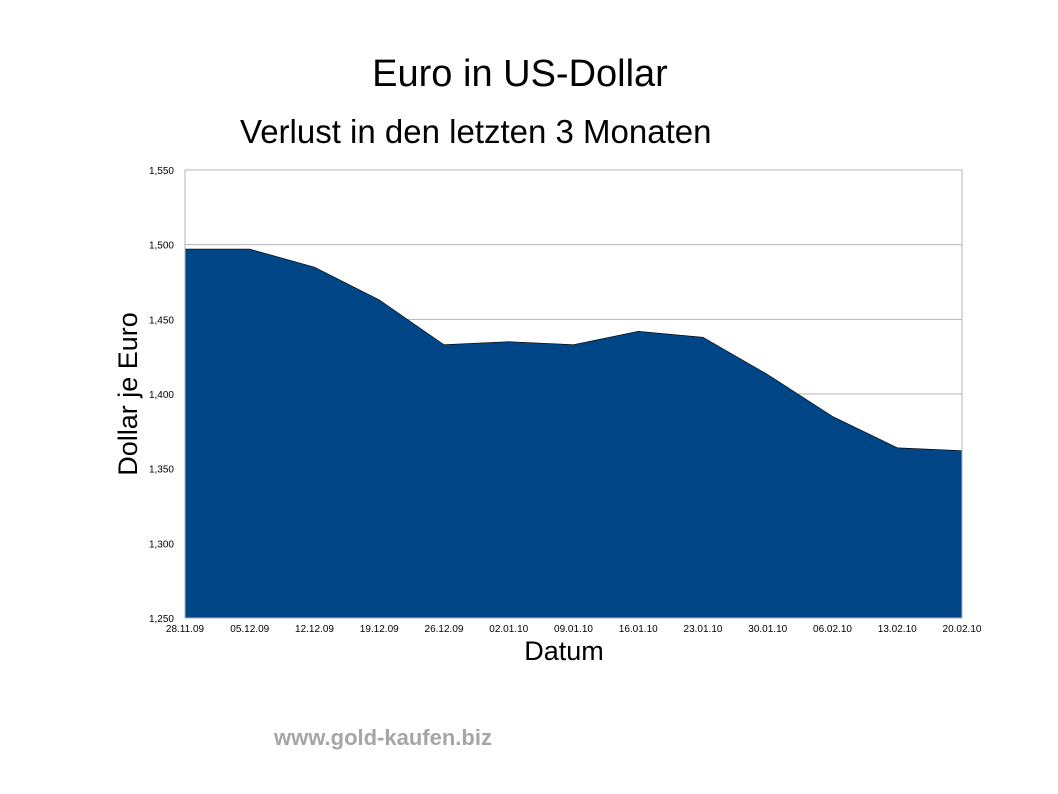  I want to click on x-tick-label: 12.12.09, so click(314, 629).